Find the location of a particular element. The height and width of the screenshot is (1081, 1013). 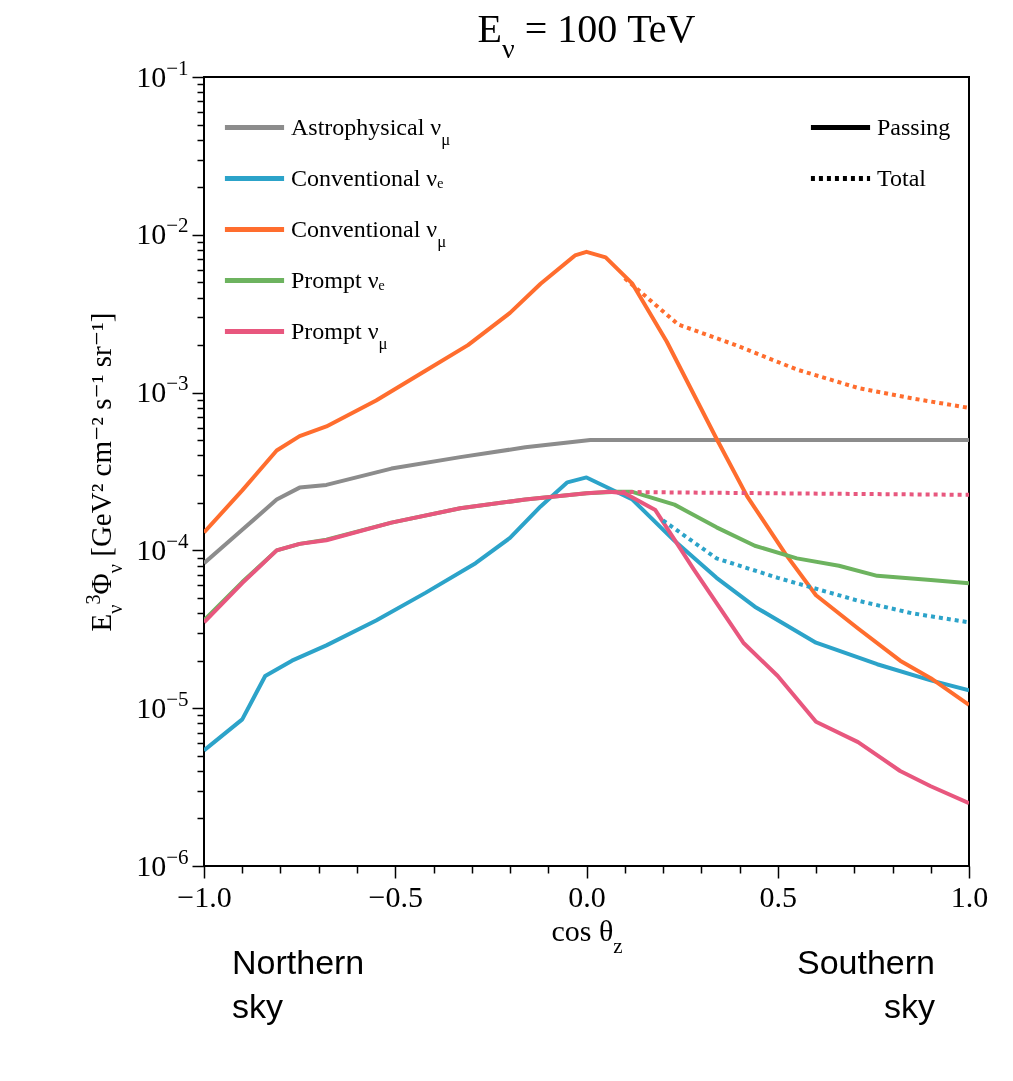

legend-label: Prompt νₑ is located at coordinates (338, 279).